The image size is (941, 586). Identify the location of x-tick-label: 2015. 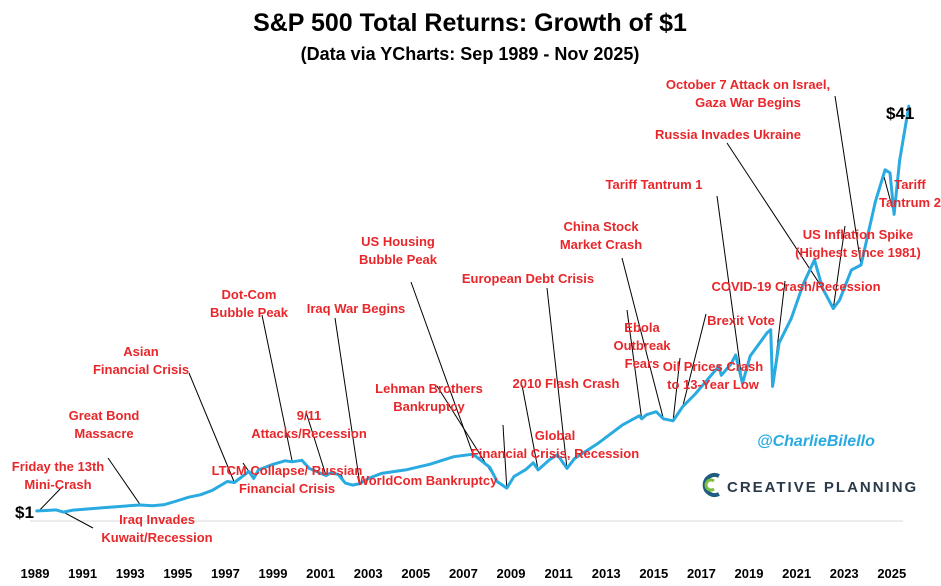
(653, 573).